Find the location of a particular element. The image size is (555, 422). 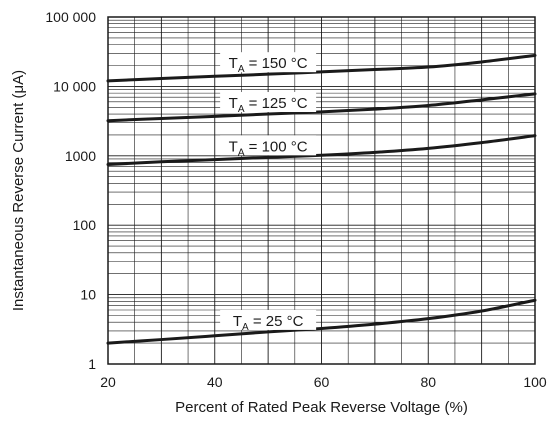

y-tick-label: 1000 is located at coordinates (80, 156).